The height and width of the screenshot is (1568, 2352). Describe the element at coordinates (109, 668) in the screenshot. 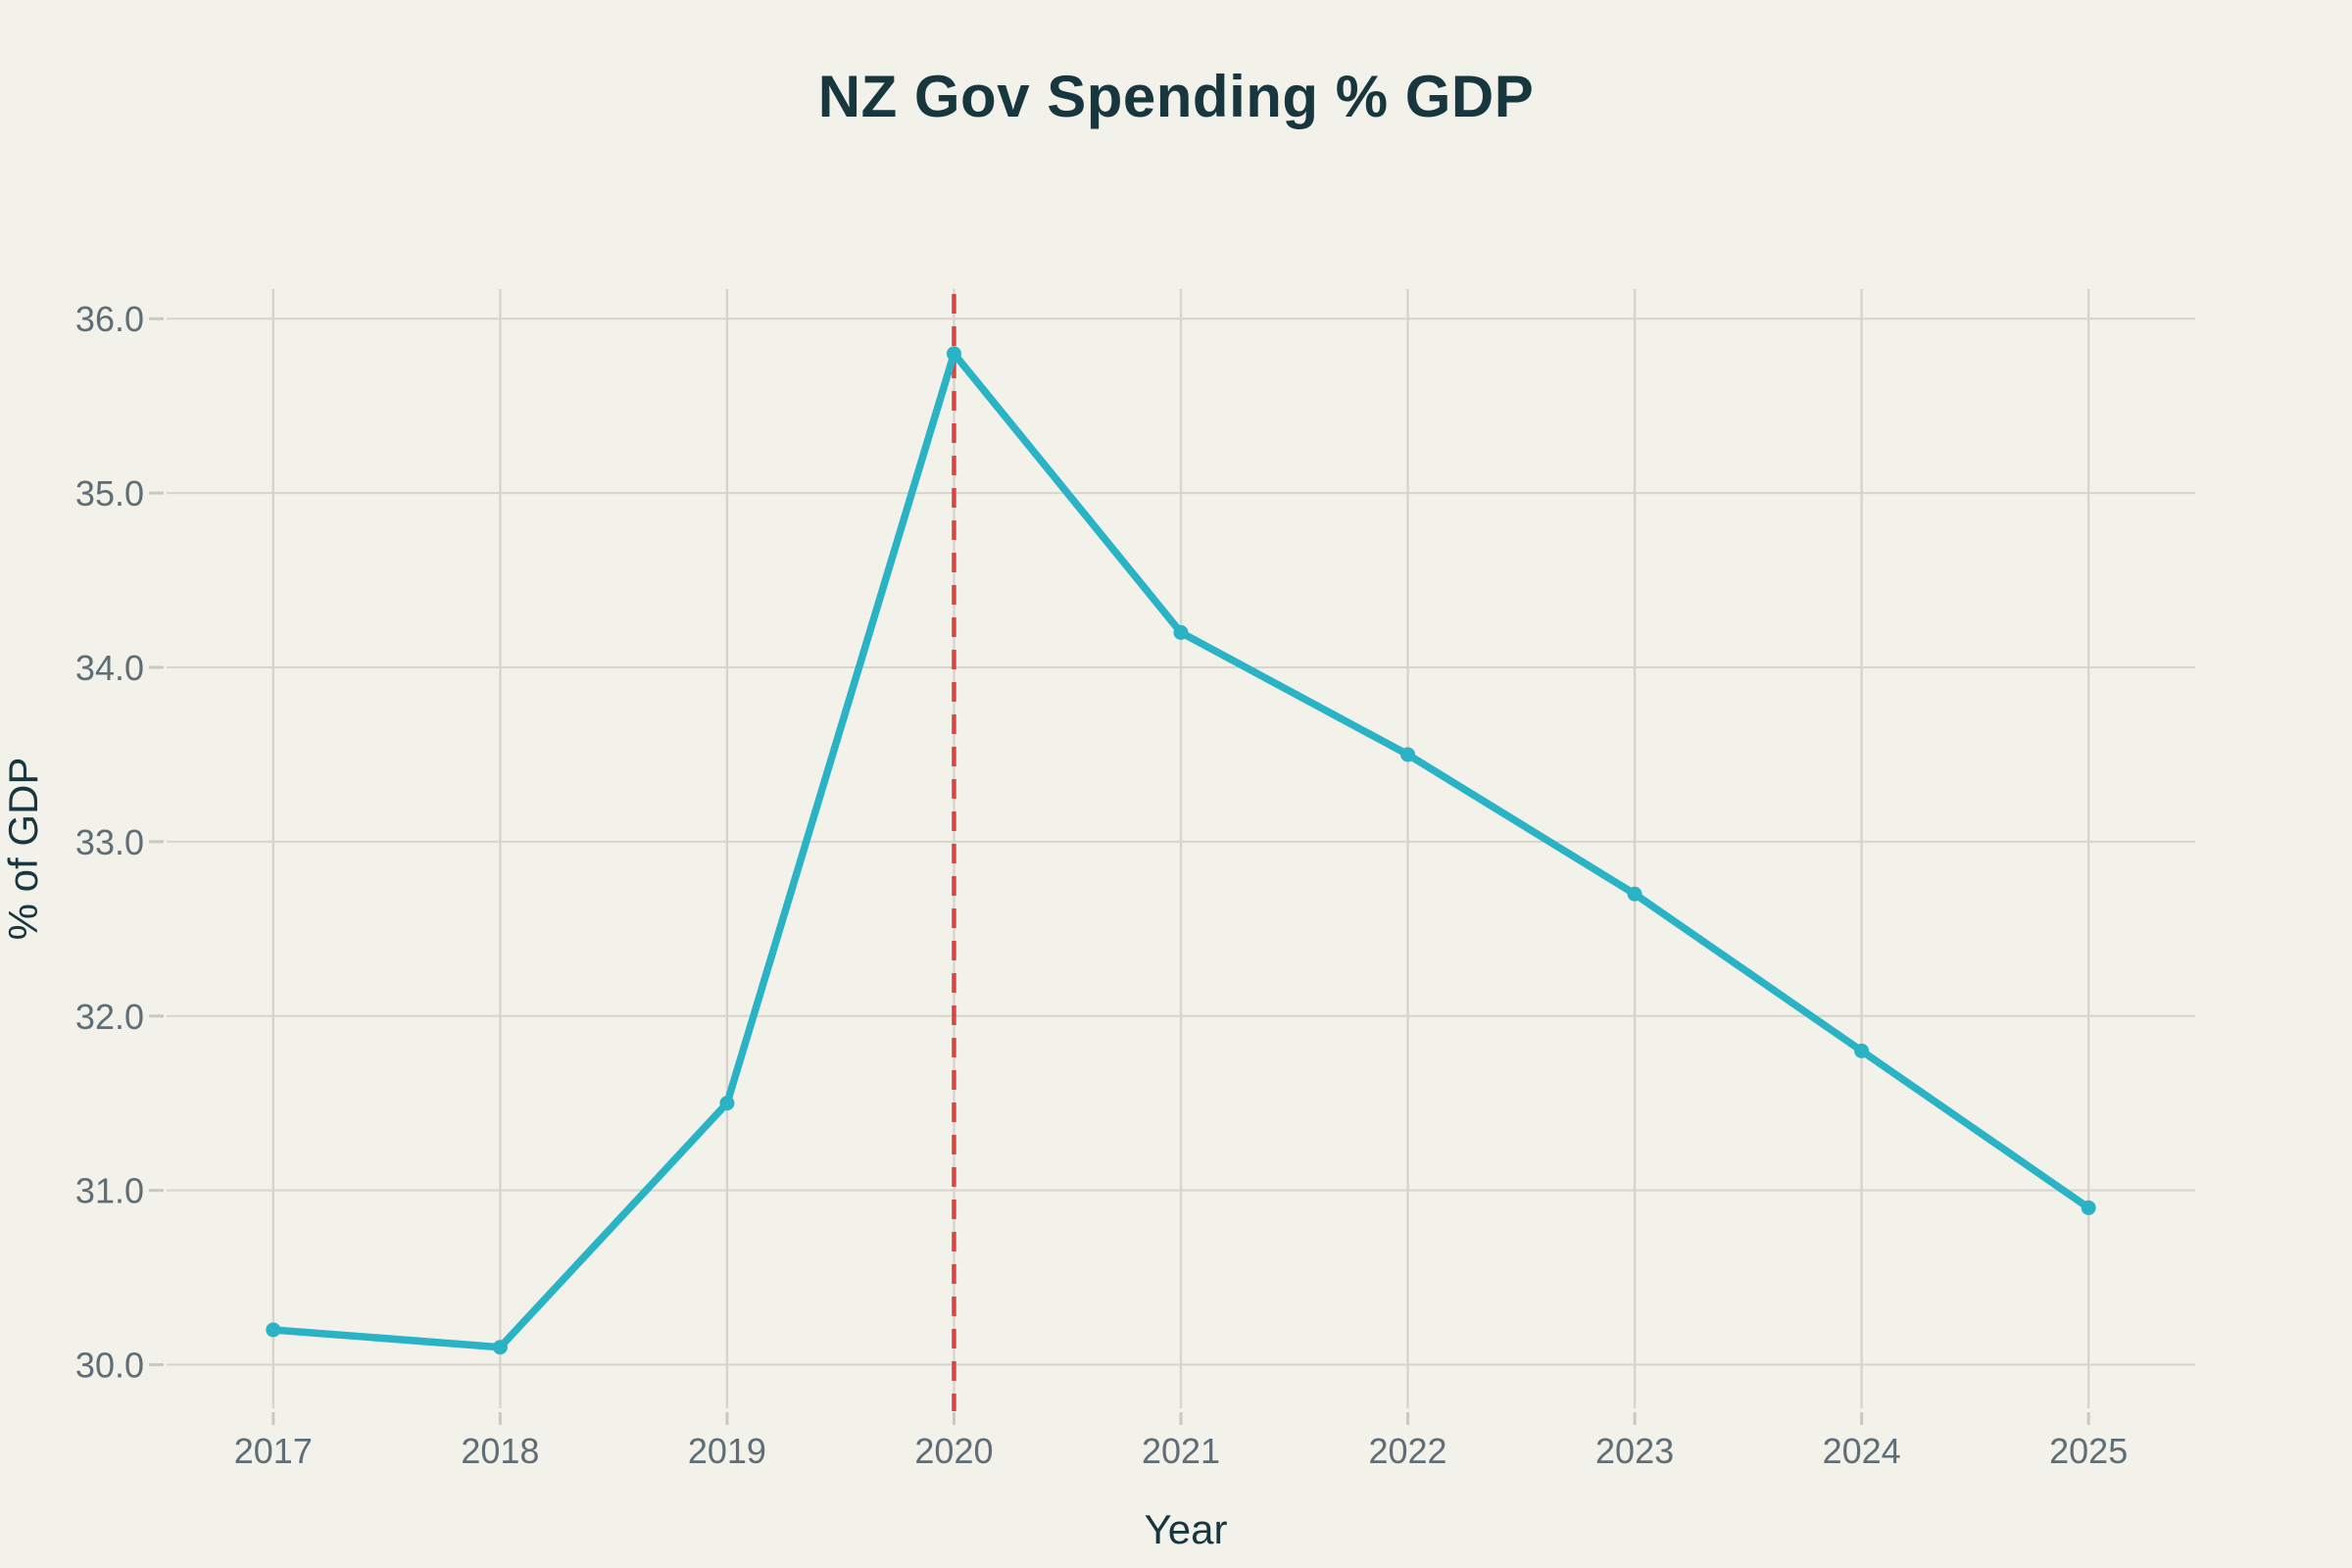

I see `y-tick-label: 34.0` at that location.